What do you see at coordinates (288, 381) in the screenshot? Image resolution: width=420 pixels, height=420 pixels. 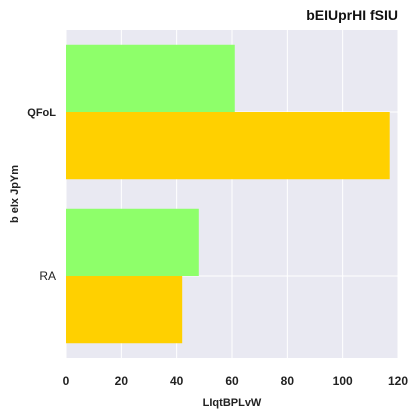 I see `x-tick-label: 80` at bounding box center [288, 381].